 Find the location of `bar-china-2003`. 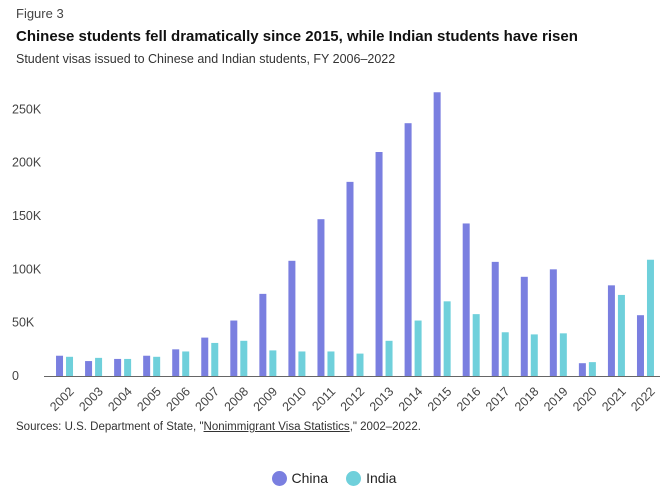

bar-china-2003 is located at coordinates (89, 368).